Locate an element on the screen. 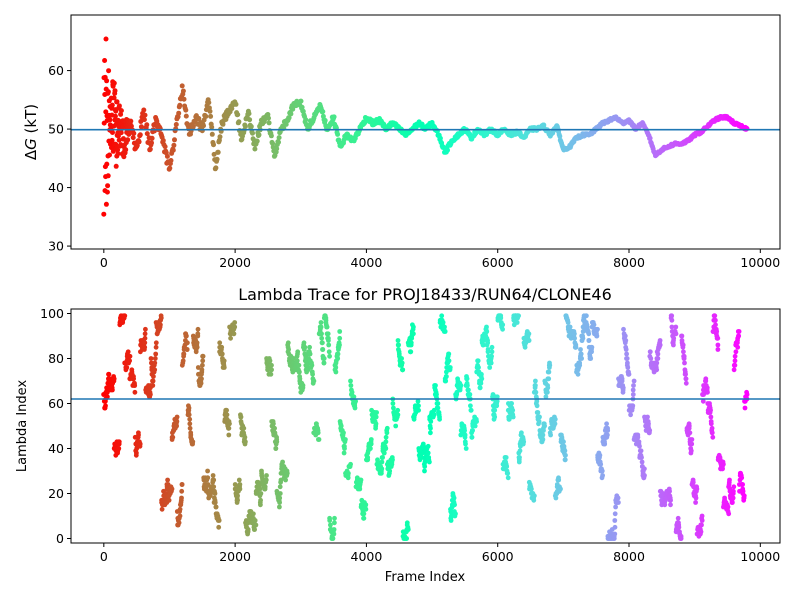 This screenshot has height=600, width=800. top-y-tick-label: 40 is located at coordinates (56, 187).